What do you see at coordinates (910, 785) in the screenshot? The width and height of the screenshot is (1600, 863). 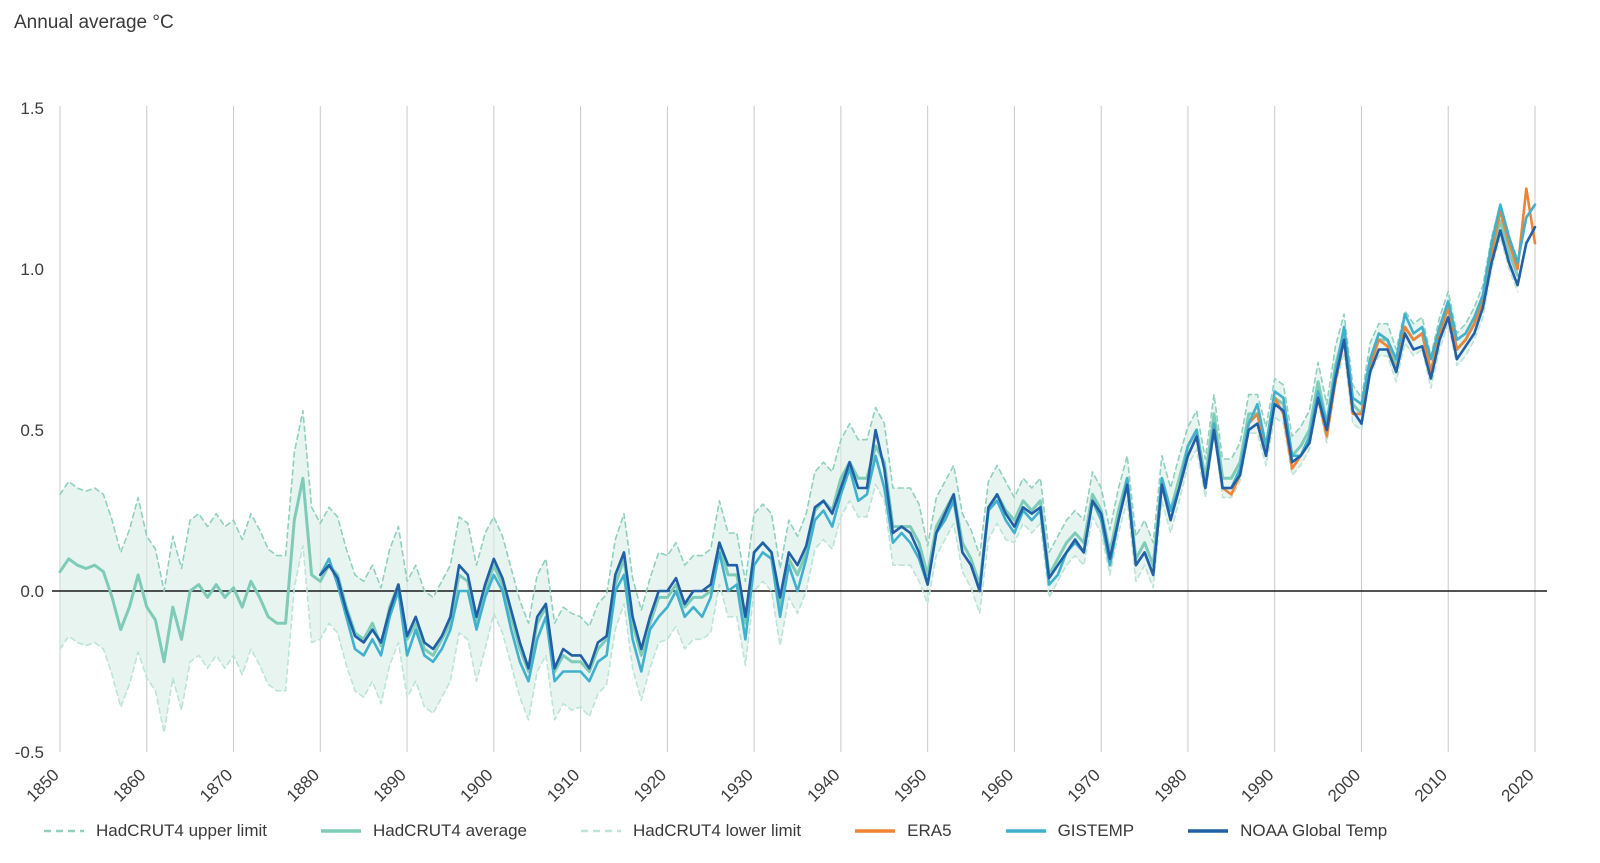 I see `x-tick-label: 1950` at bounding box center [910, 785].